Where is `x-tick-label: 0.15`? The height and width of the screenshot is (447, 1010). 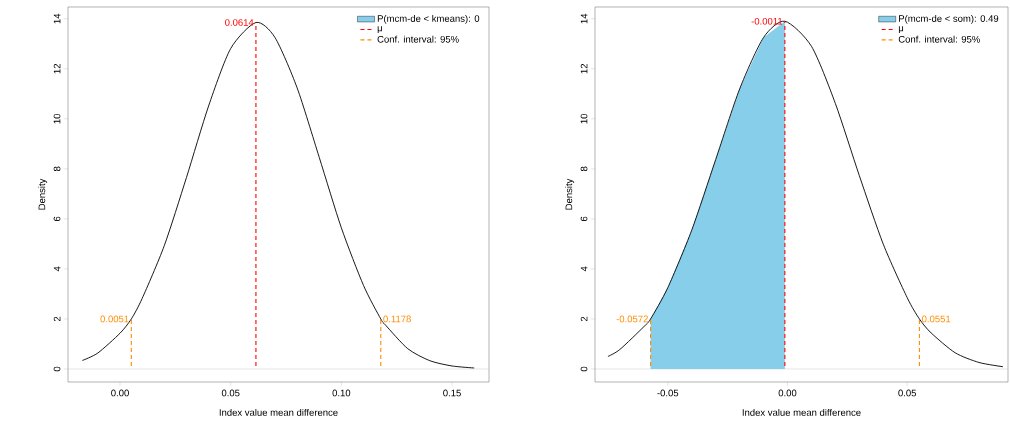 x-tick-label: 0.15 is located at coordinates (452, 393).